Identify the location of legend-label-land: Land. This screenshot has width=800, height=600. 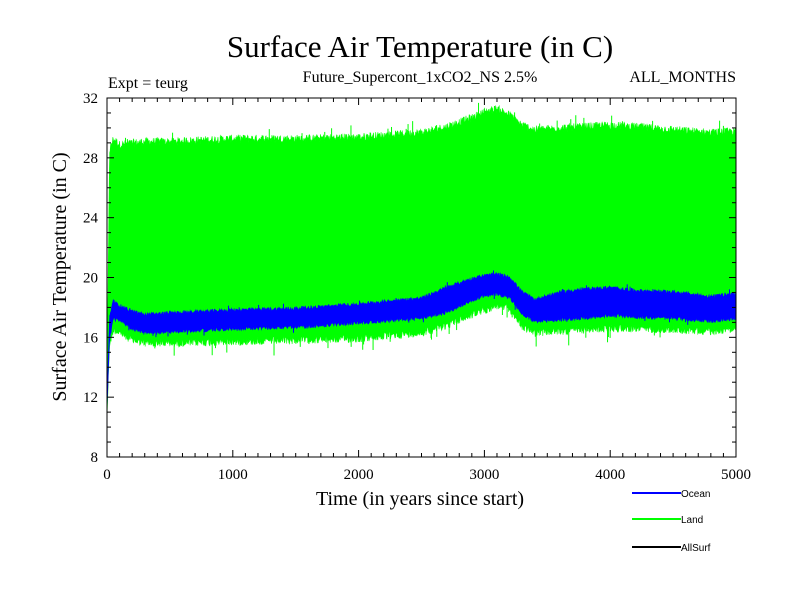
(692, 520).